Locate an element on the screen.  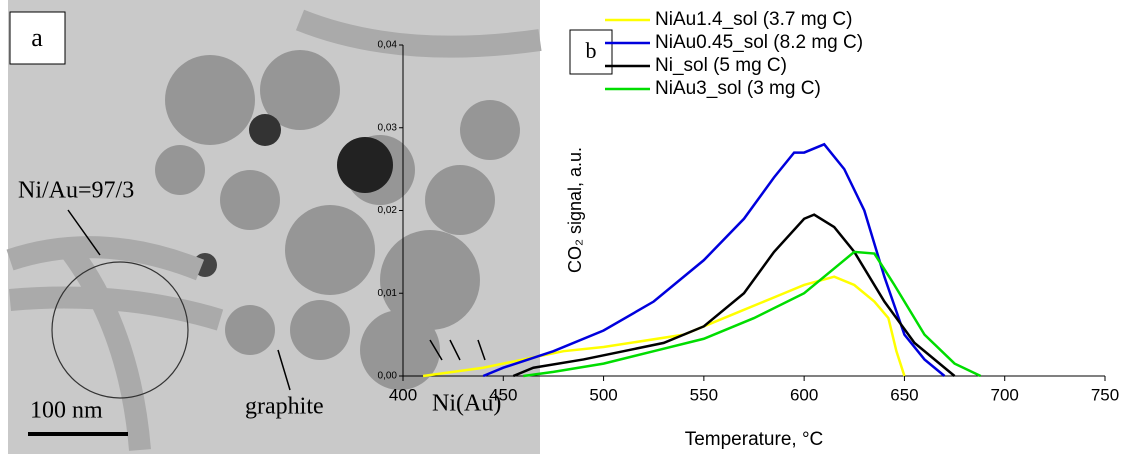
panel-label: a is located at coordinates (37, 37).